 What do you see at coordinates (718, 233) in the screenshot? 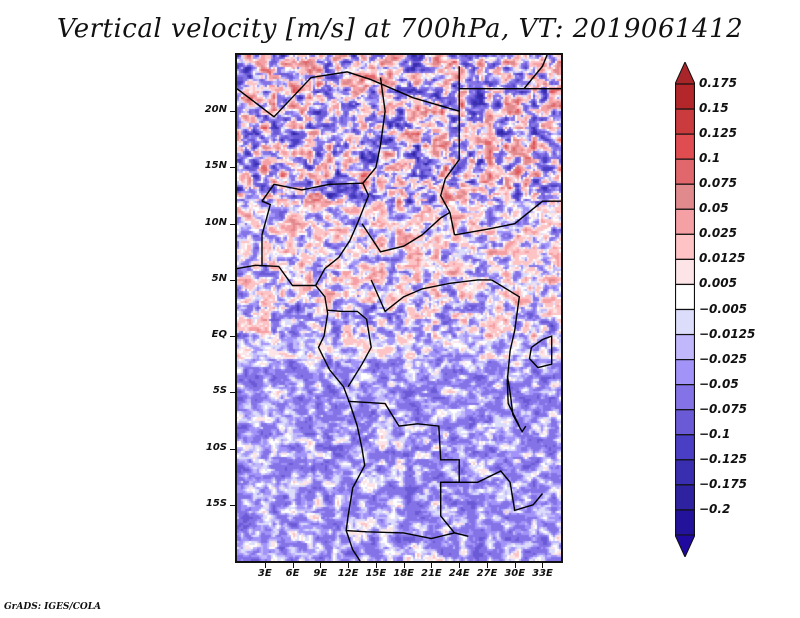
I see `colorbar-label: 0.025` at bounding box center [718, 233].